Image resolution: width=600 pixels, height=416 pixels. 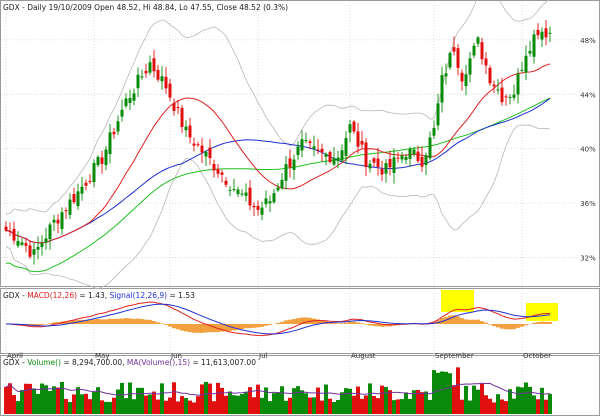 I want to click on macd-line, so click(x=278, y=319).